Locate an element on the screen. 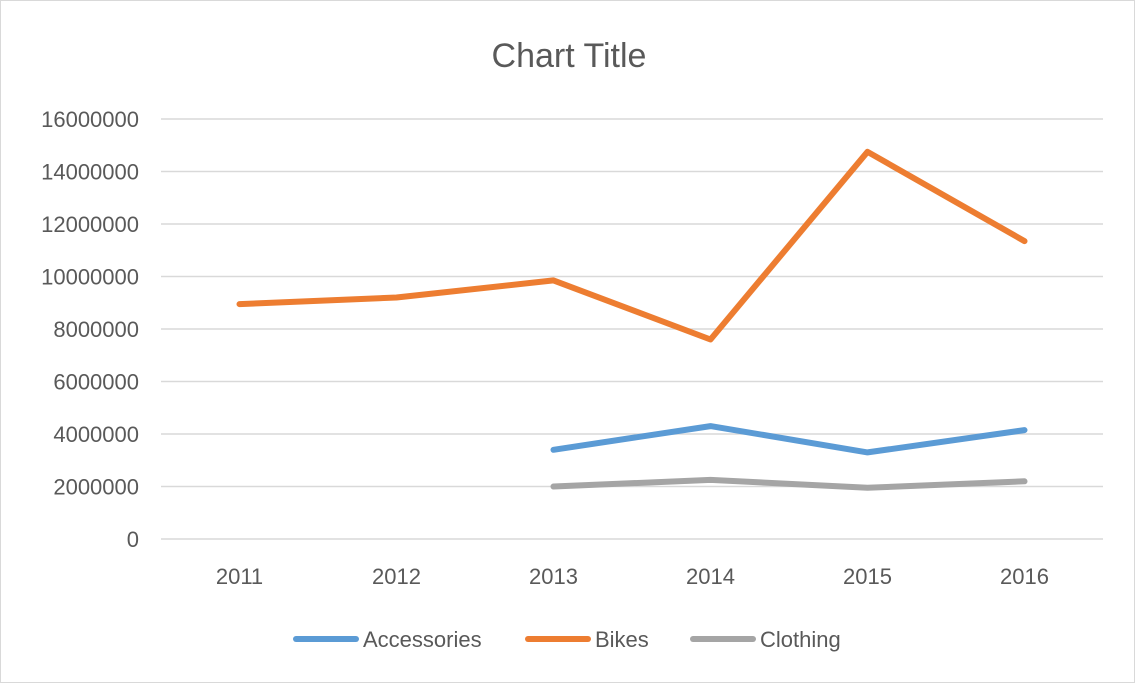  x-tick-label: 2012 is located at coordinates (396, 576).